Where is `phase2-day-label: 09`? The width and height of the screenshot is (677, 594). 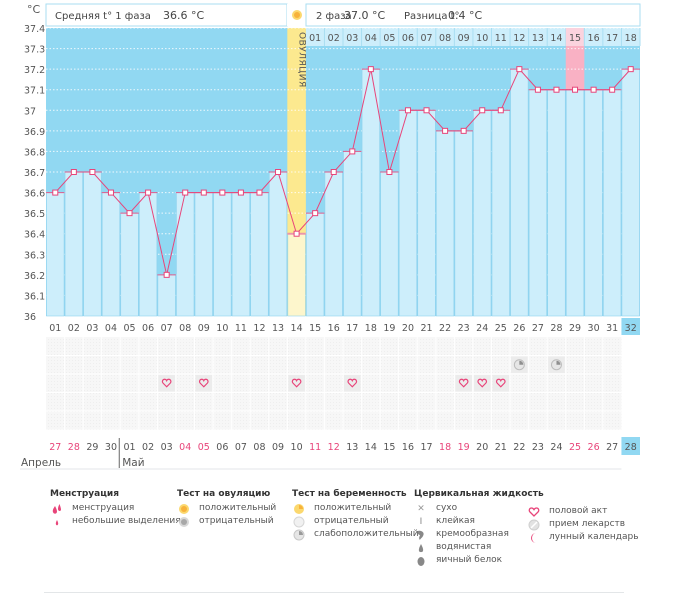
phase2-day-label: 09 is located at coordinates (464, 38).